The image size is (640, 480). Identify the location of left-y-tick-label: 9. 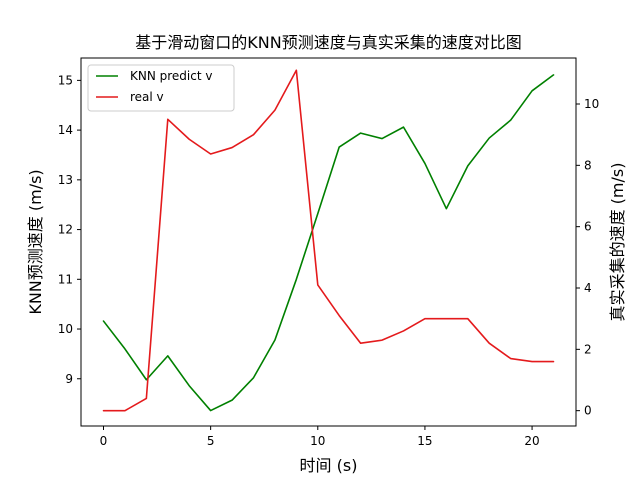
(69, 379).